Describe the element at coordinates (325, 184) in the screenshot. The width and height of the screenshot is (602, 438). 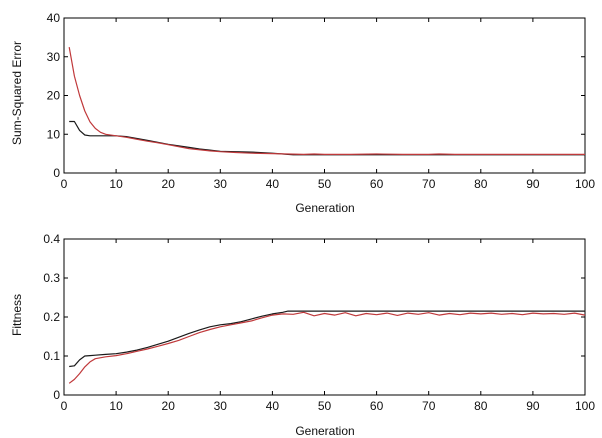
I see `error-chart-x-tick-label: 50` at that location.